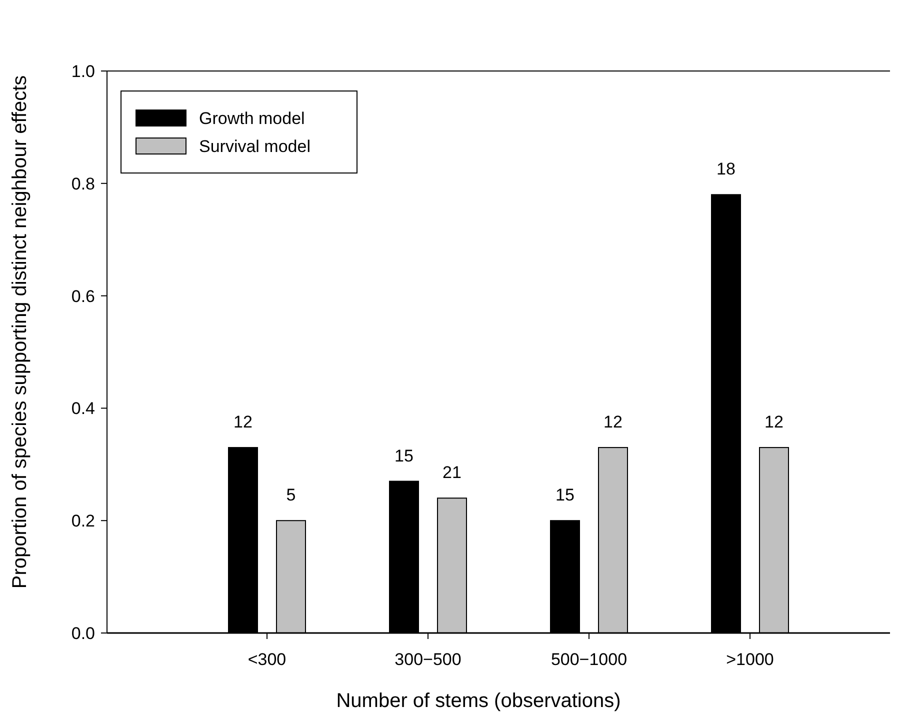 This screenshot has height=727, width=904. I want to click on legend-label: Survival model, so click(254, 146).